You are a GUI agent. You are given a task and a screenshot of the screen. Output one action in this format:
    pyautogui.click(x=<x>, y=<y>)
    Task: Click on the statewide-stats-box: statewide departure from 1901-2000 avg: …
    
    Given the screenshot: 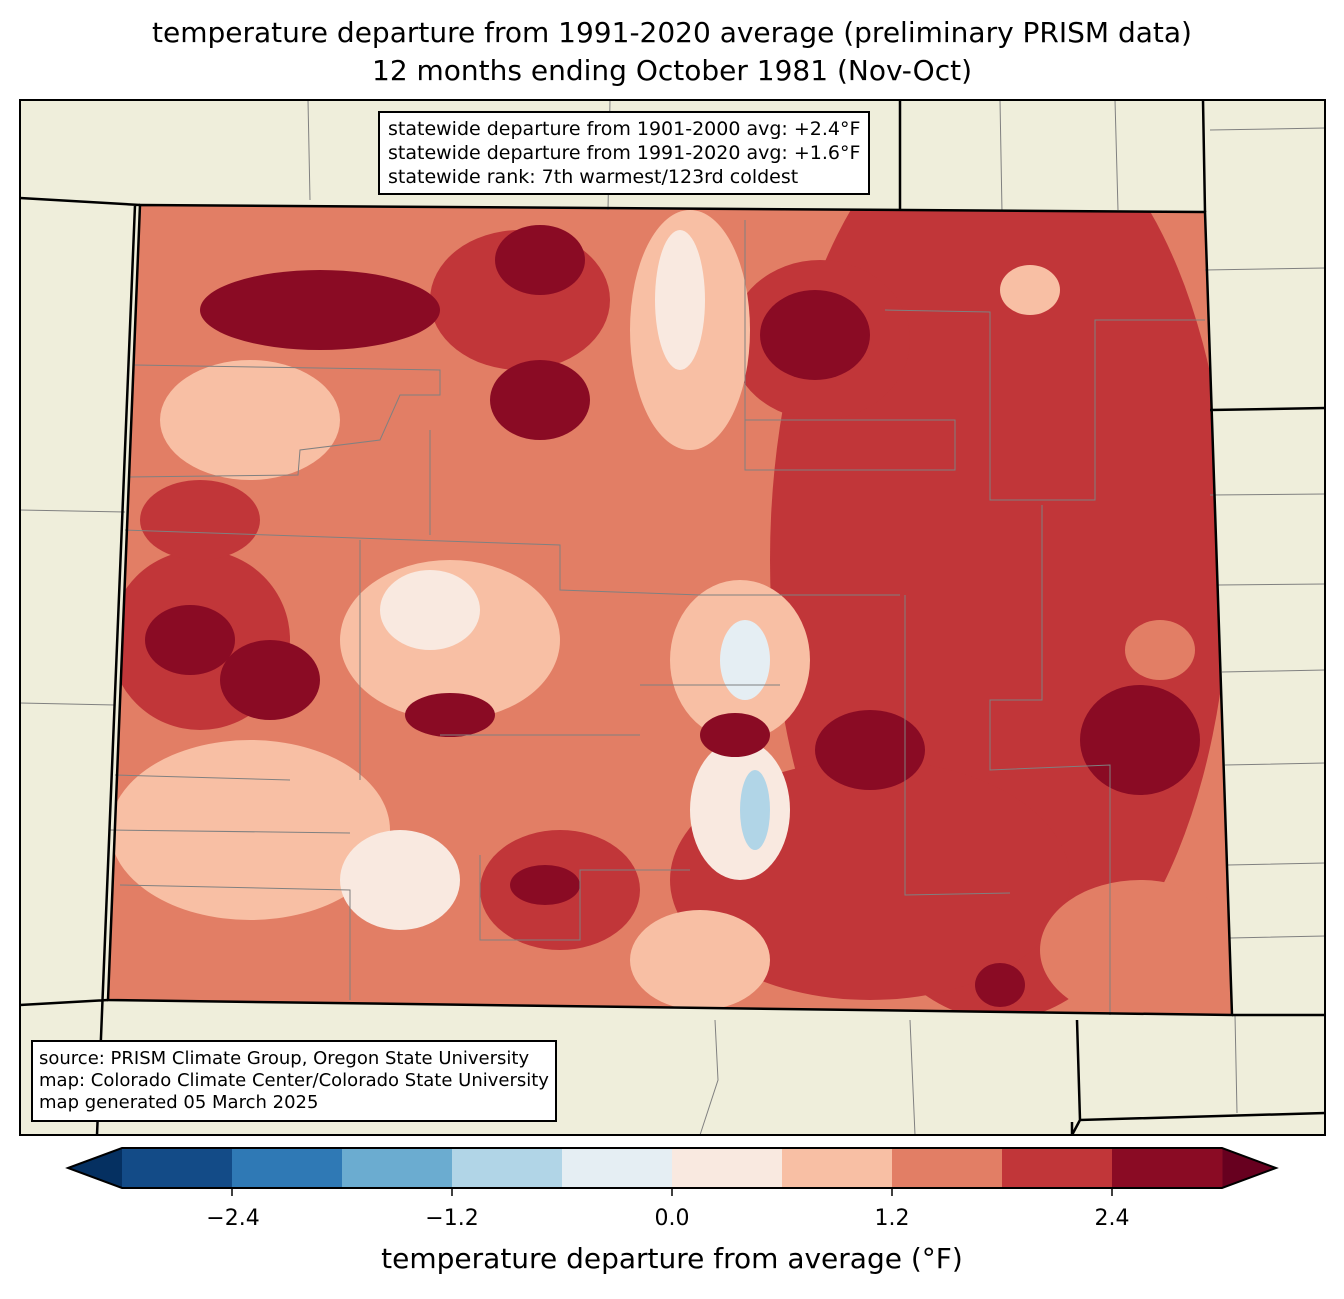 What is the action you would take?
    pyautogui.click(x=624, y=153)
    